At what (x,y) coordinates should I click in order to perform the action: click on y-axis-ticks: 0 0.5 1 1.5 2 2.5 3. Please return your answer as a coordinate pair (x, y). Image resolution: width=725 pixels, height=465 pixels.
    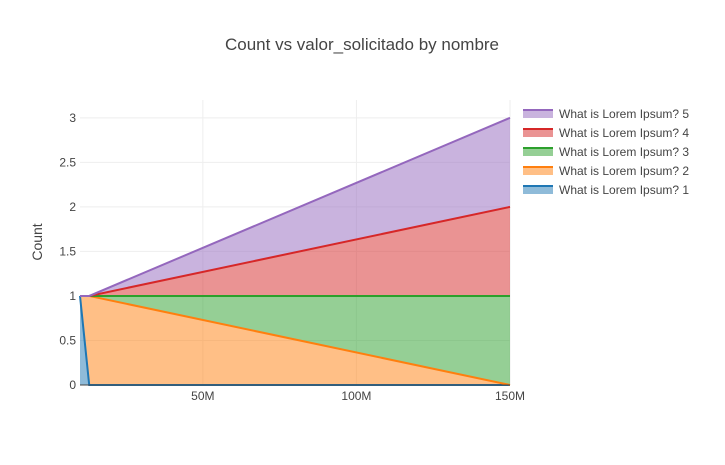
    Looking at the image, I should click on (67, 251).